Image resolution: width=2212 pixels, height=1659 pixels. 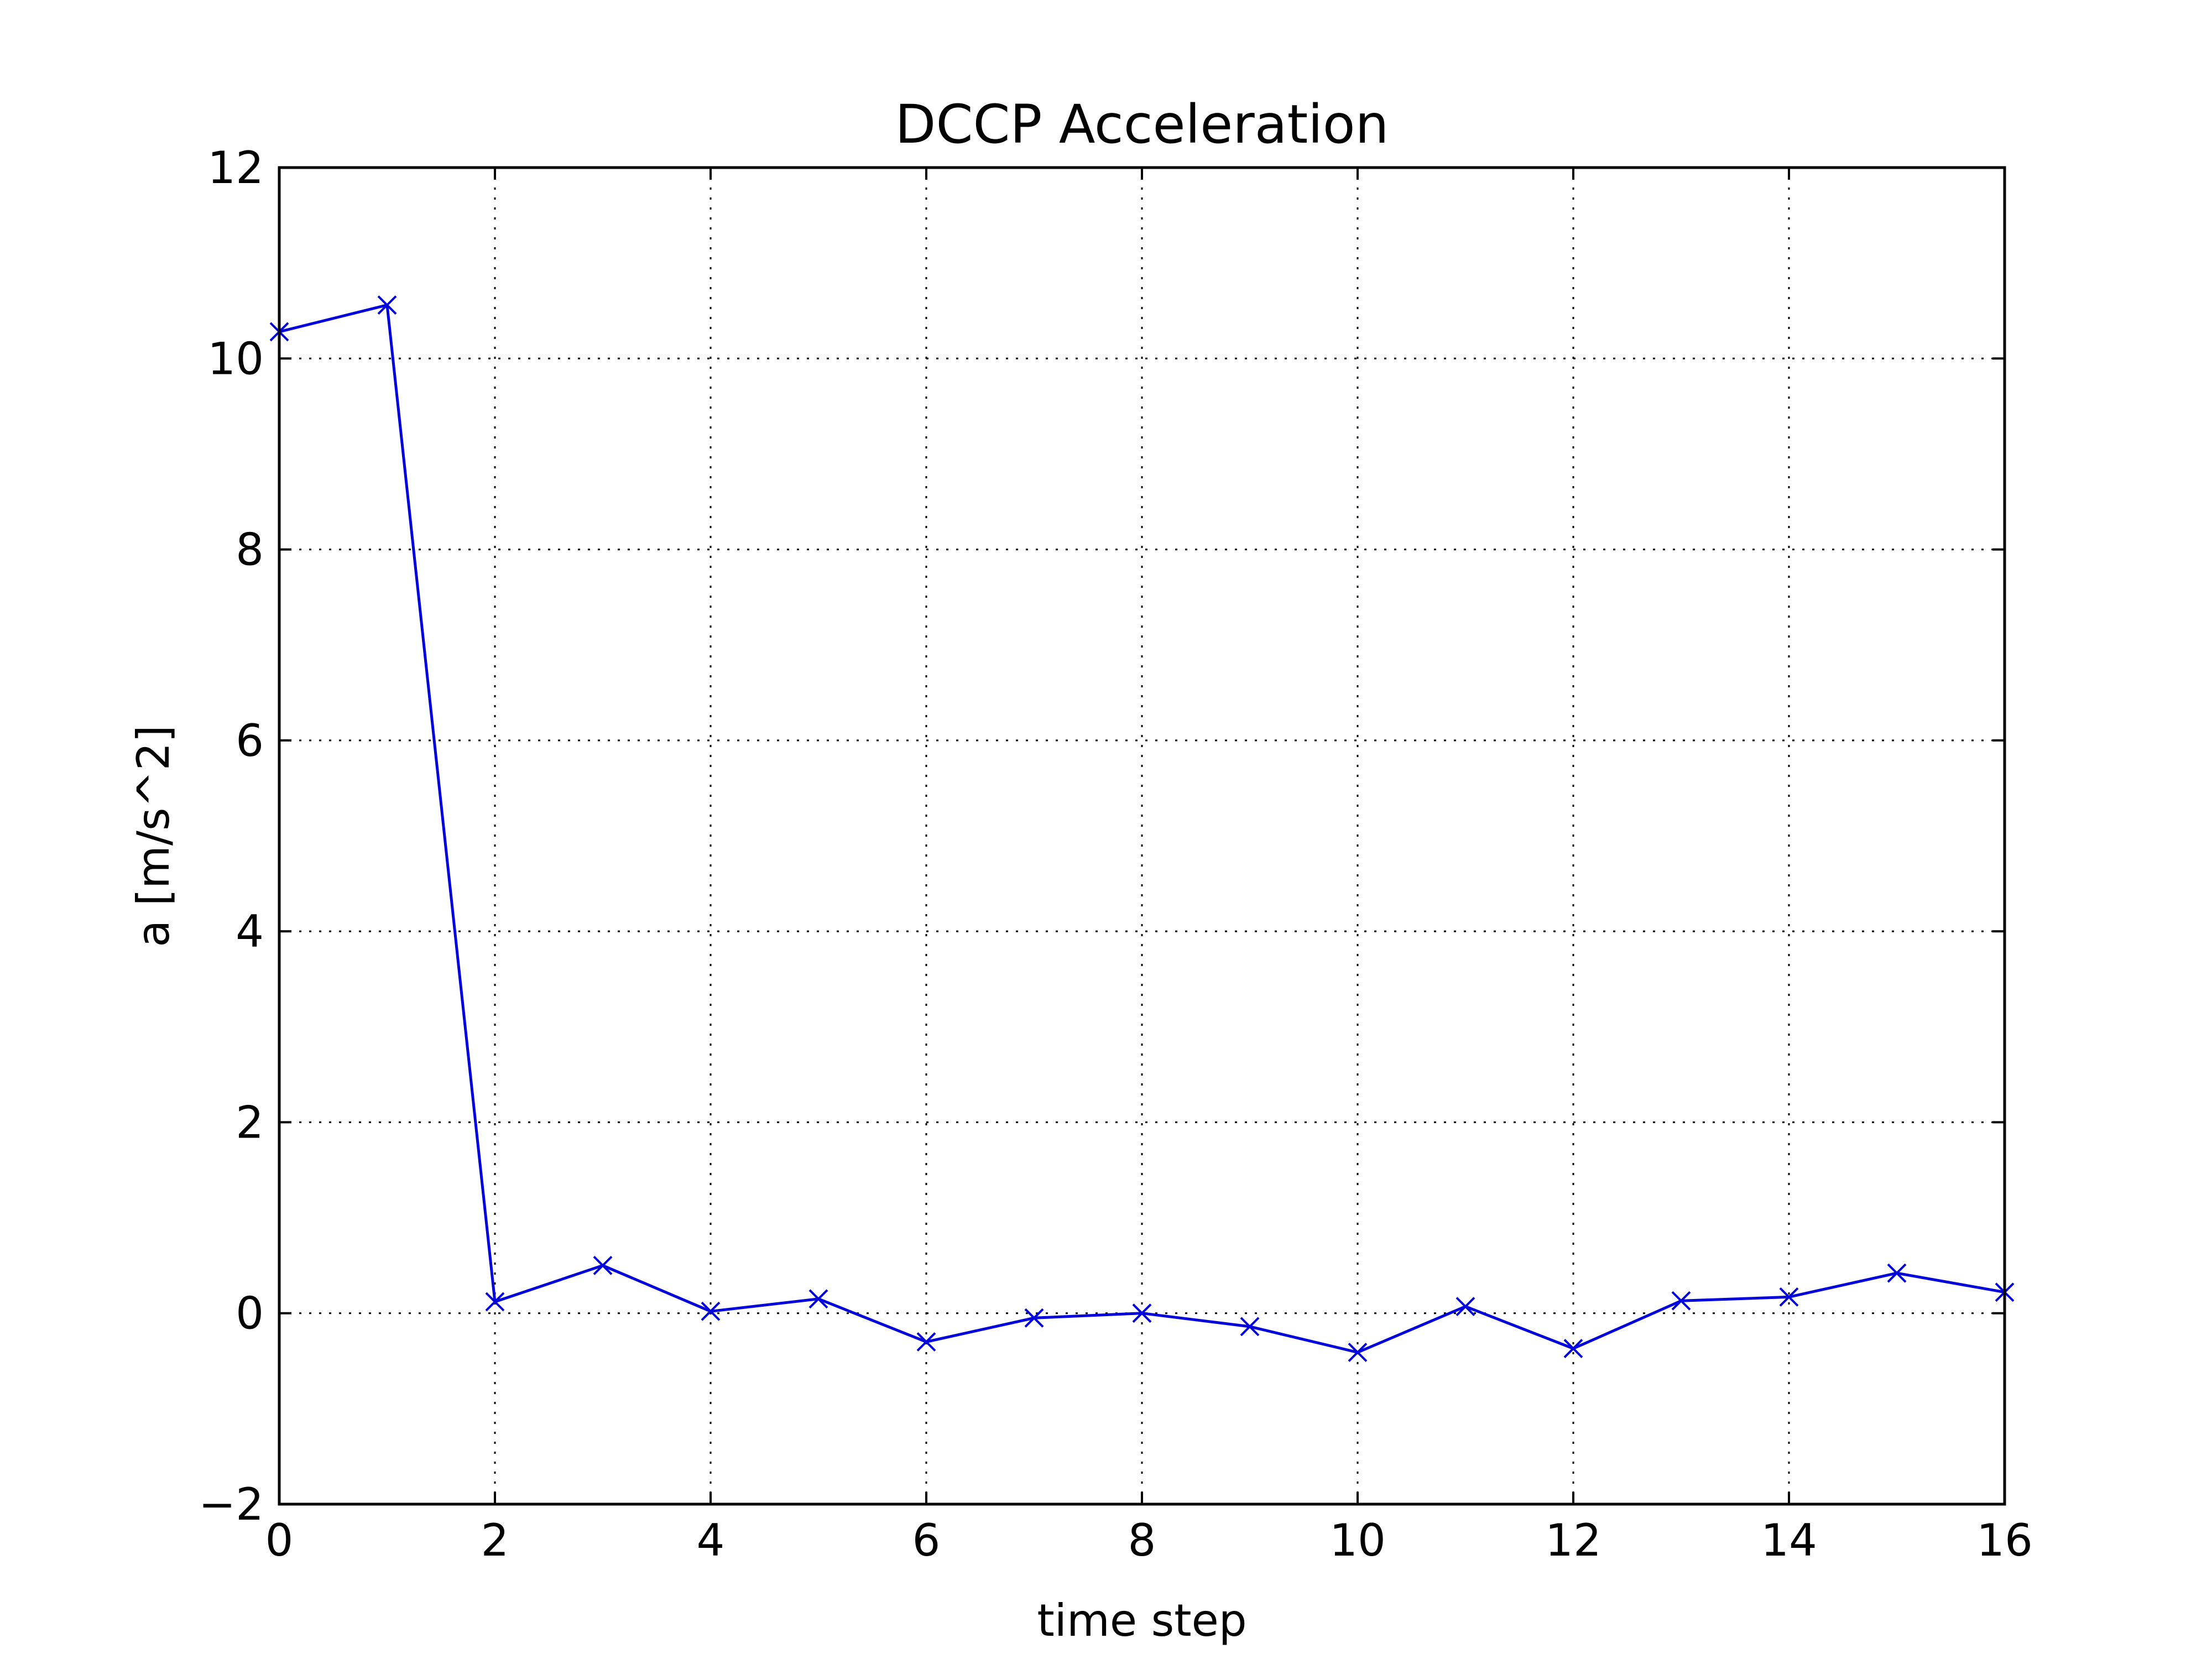 I want to click on y-tick-label: 8, so click(x=250, y=550).